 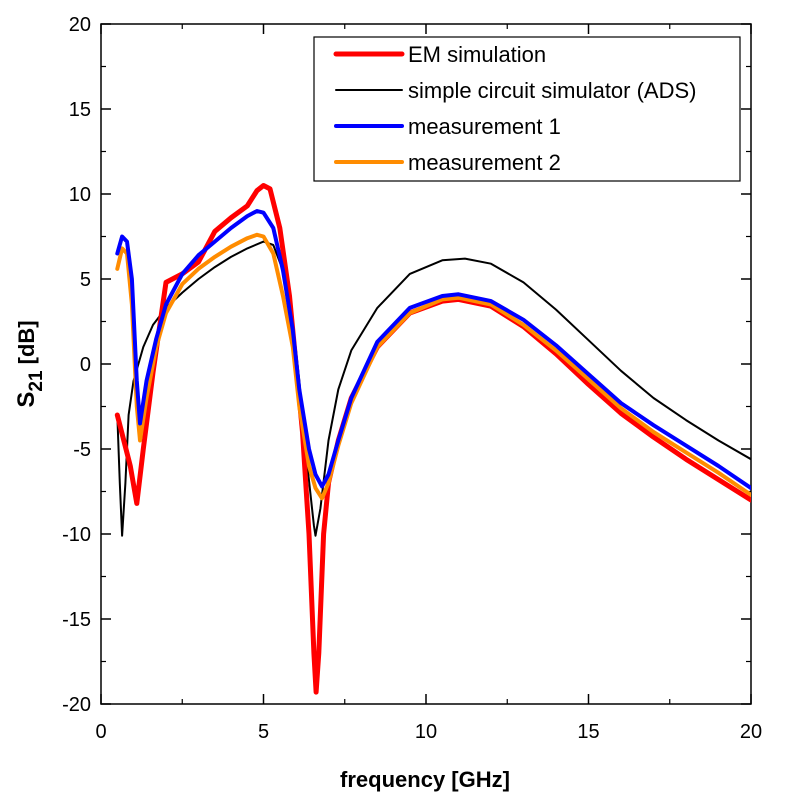 What do you see at coordinates (26, 400) in the screenshot?
I see `y-axis-title-main: S` at bounding box center [26, 400].